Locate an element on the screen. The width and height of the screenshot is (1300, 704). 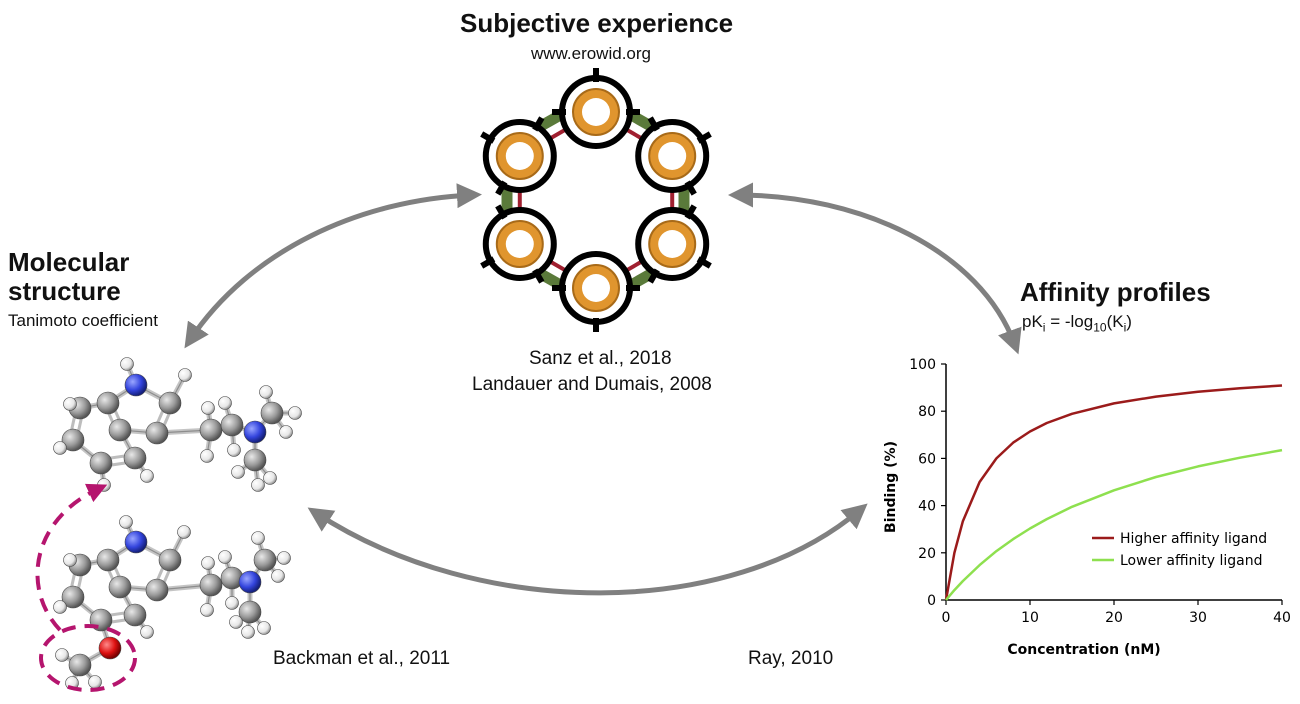
substitution-dashed-circle is located at coordinates (88, 658).